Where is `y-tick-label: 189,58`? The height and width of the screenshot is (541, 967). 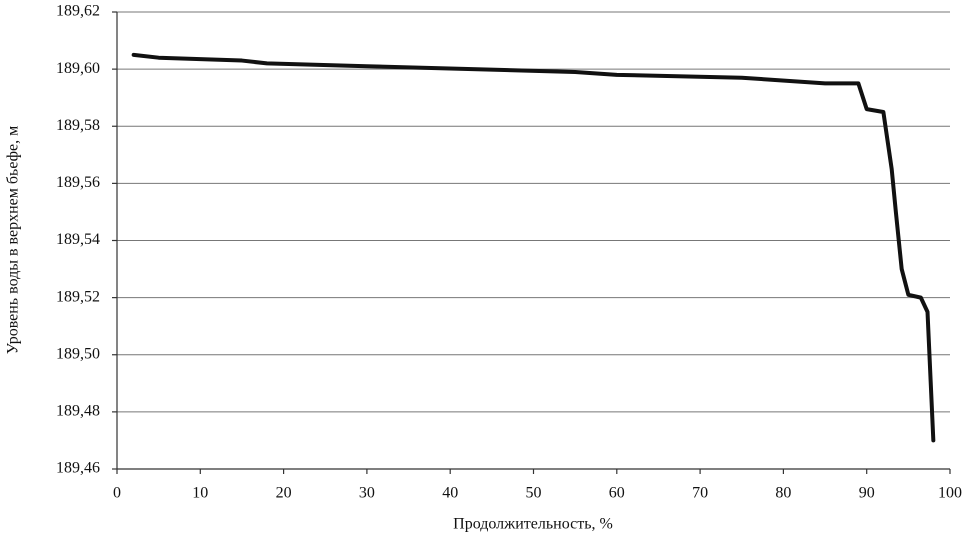 y-tick-label: 189,58 is located at coordinates (78, 125).